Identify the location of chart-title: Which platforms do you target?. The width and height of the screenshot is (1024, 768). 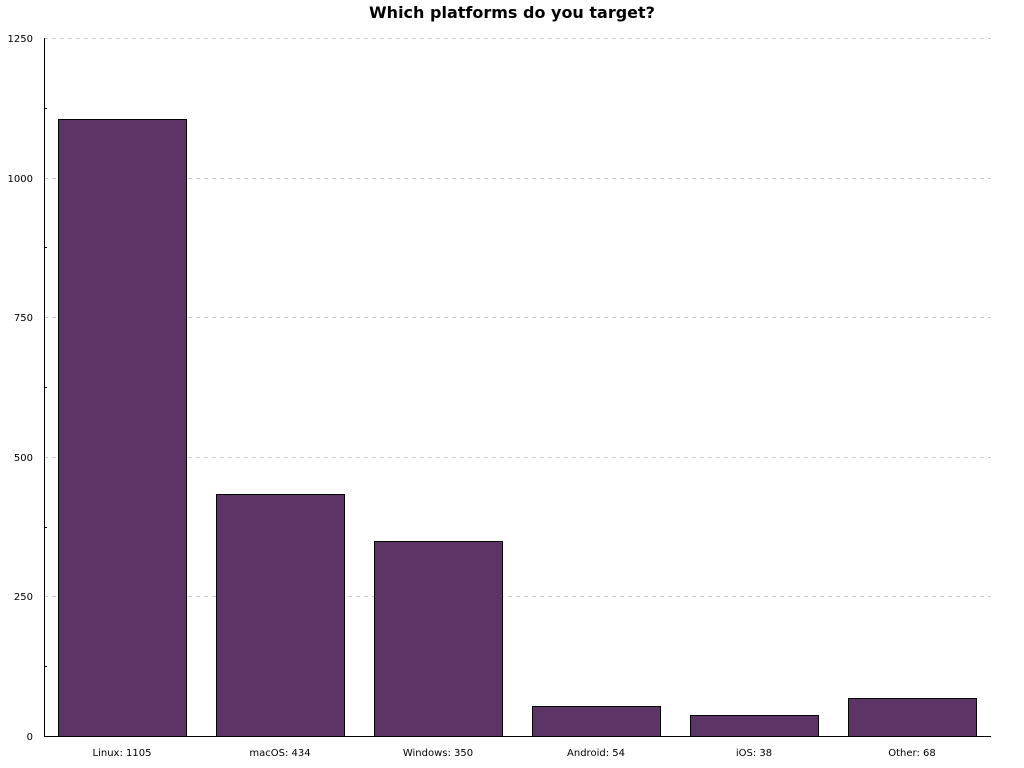
(512, 12).